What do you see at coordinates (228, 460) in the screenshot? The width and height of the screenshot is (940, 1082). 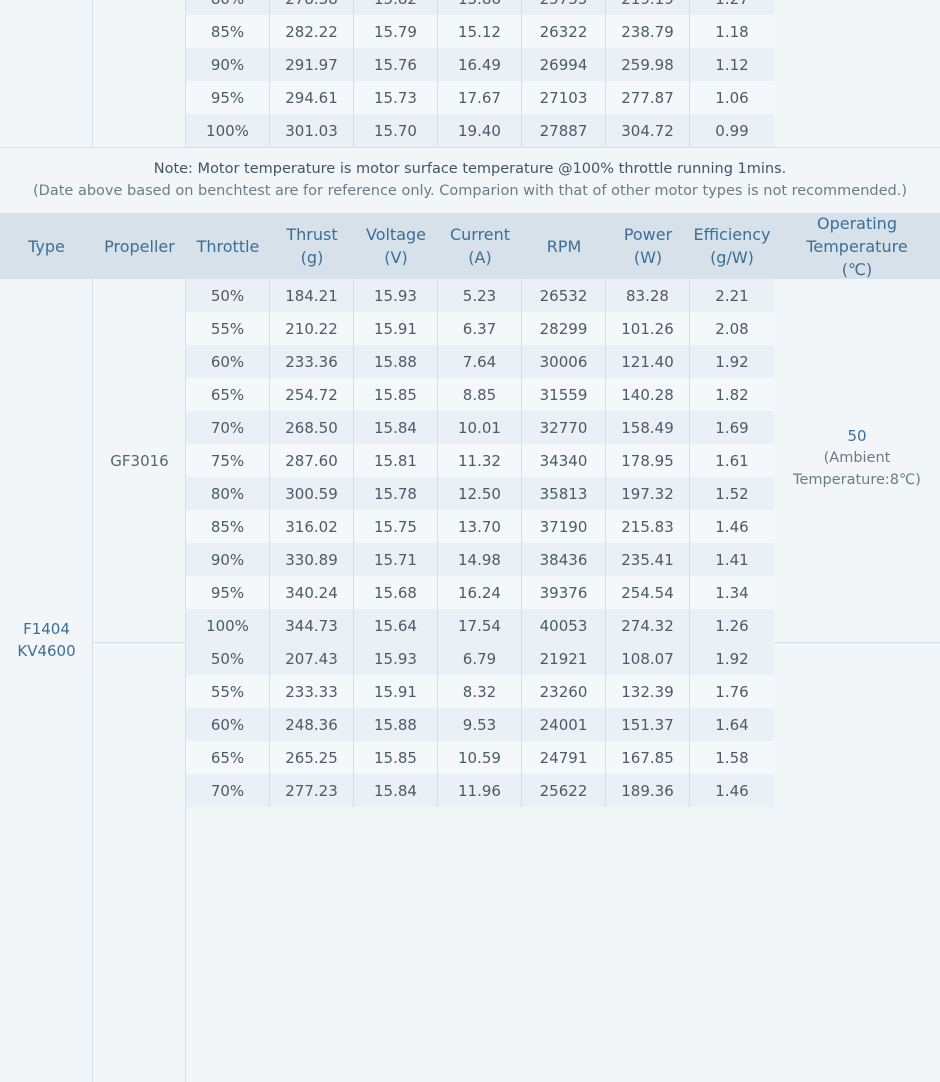 I see `throttle-cell: 75%` at bounding box center [228, 460].